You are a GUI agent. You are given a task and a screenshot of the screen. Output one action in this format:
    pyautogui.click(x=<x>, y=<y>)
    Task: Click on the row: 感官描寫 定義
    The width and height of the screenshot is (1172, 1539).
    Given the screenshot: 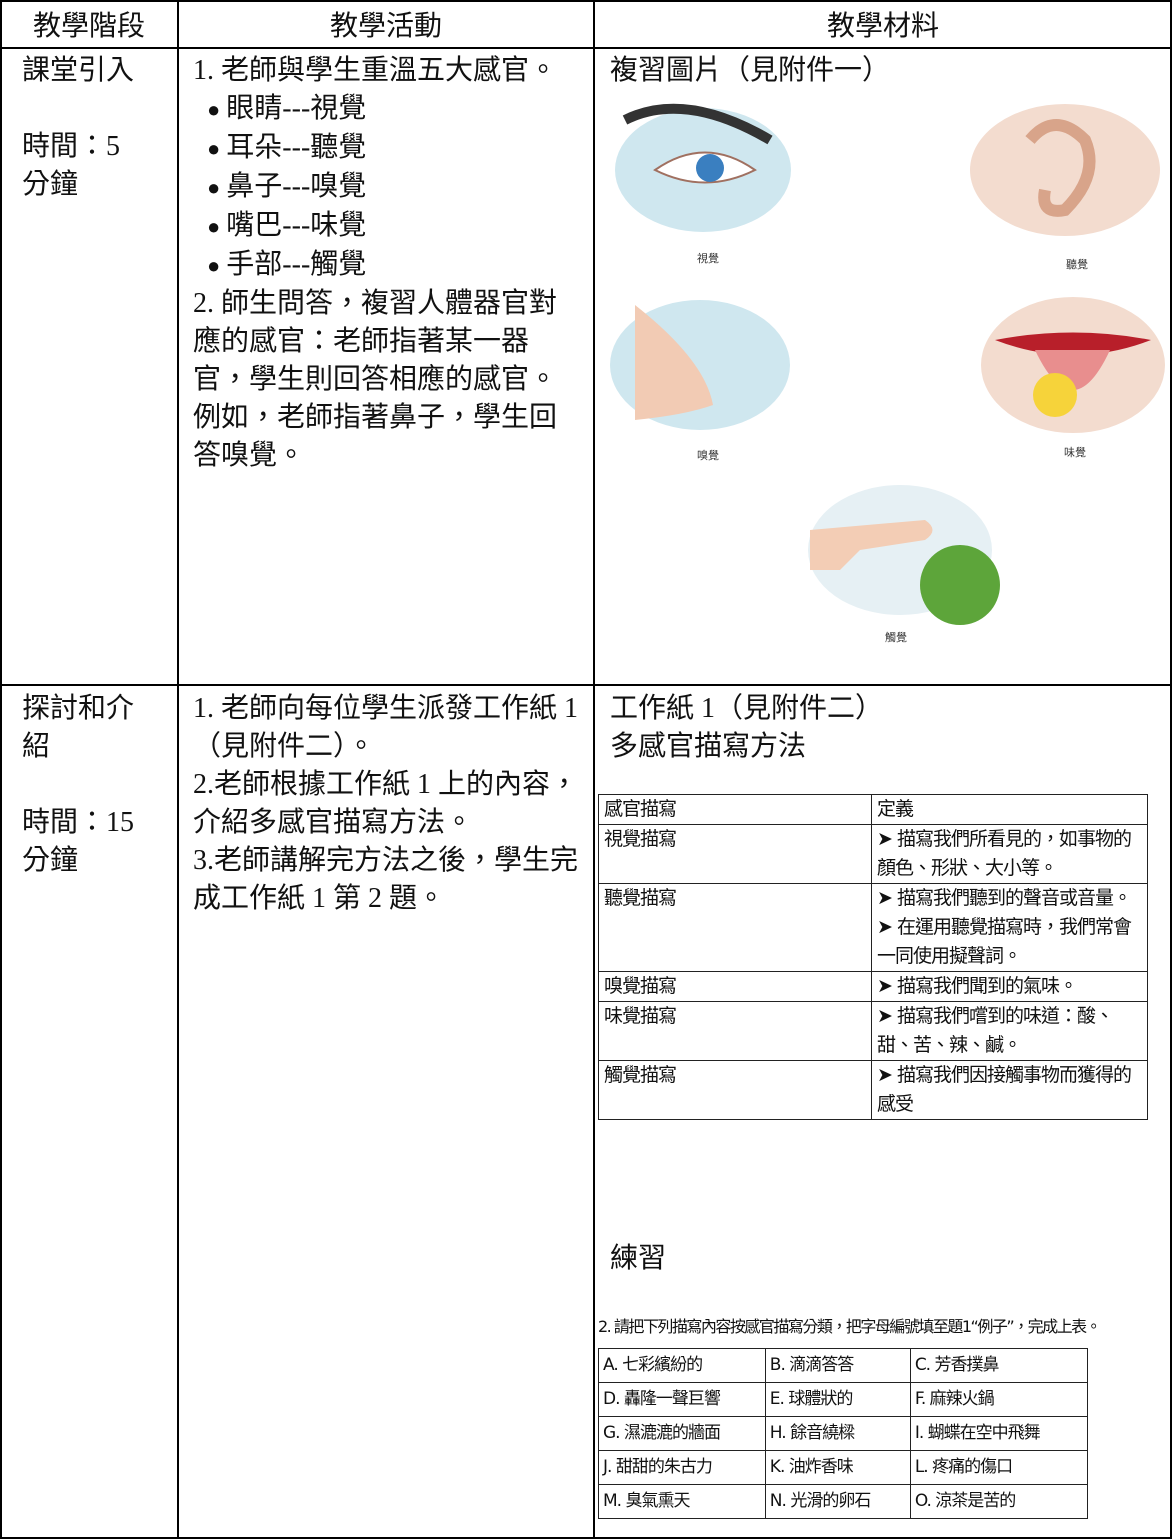 What is the action you would take?
    pyautogui.click(x=873, y=809)
    